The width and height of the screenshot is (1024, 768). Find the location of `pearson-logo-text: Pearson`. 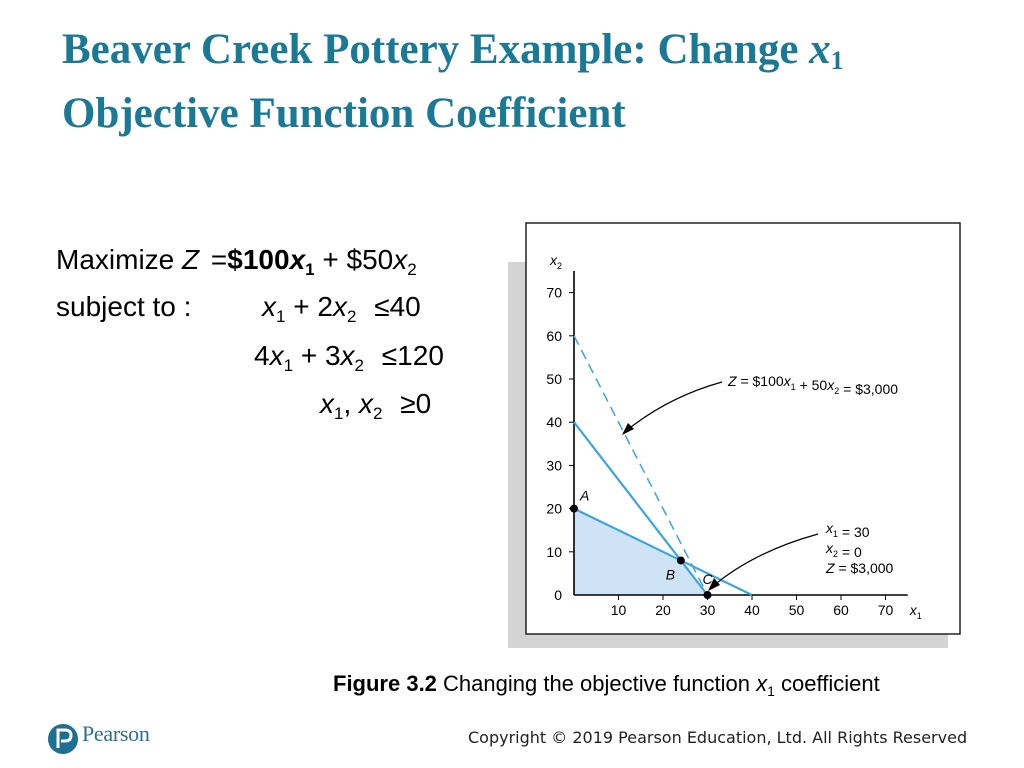

pearson-logo-text: Pearson is located at coordinates (116, 733).